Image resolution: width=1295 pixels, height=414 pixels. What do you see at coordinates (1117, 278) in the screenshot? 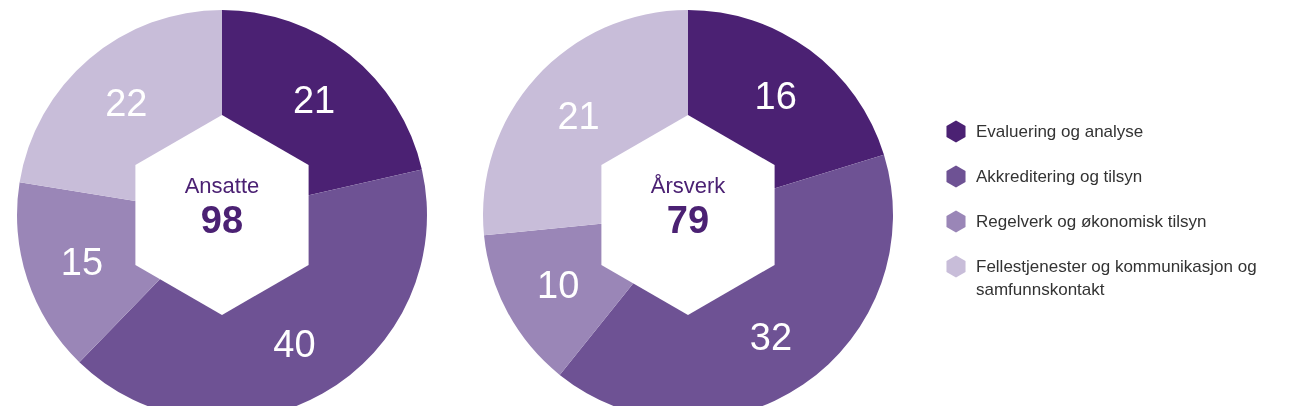
I see `legend-label: Fellestjenester og kommunikasjon og samfunnskontakt` at bounding box center [1117, 278].